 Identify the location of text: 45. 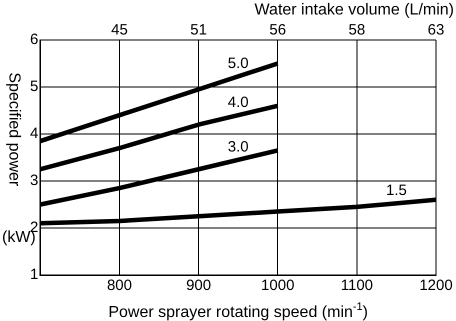
(119, 30).